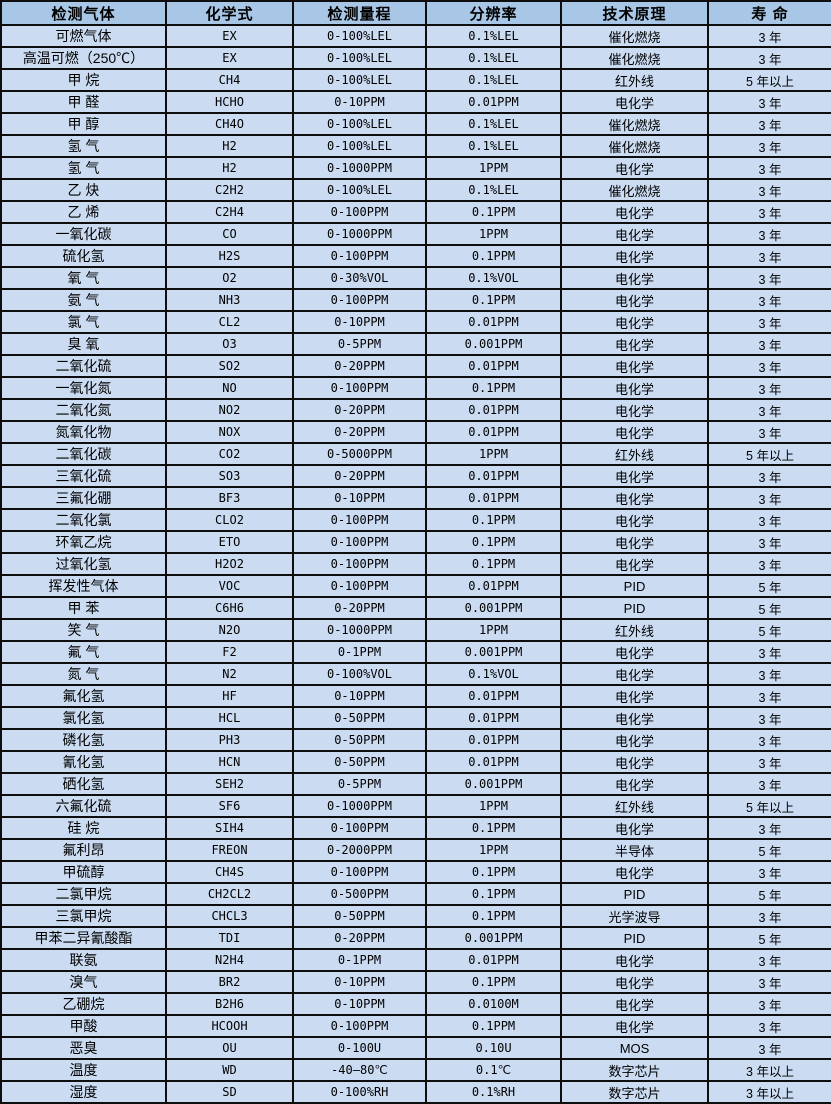 Image resolution: width=831 pixels, height=1104 pixels. Describe the element at coordinates (229, 322) in the screenshot. I see `cell-formula: CL2` at that location.